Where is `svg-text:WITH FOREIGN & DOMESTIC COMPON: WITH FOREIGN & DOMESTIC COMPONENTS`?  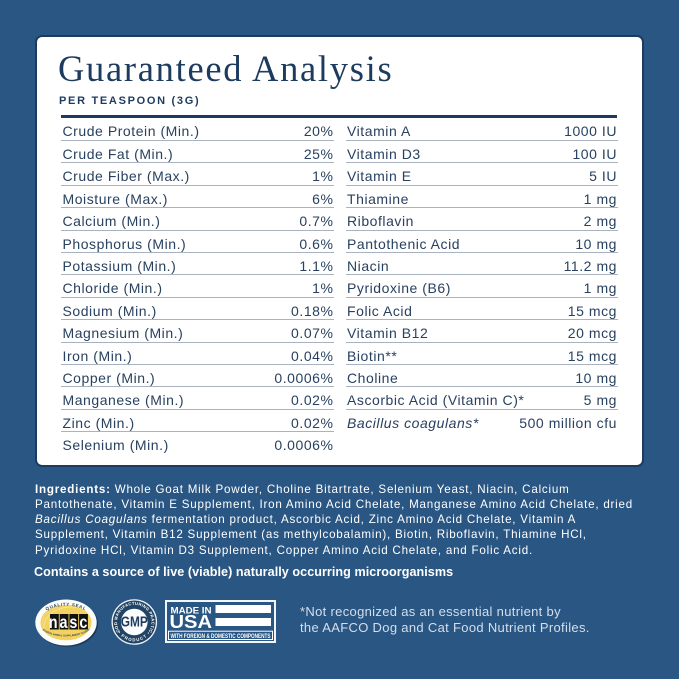 svg-text:WITH FOREIGN & DOMESTIC COMPON: WITH FOREIGN & DOMESTIC COMPONENTS is located at coordinates (220, 635).